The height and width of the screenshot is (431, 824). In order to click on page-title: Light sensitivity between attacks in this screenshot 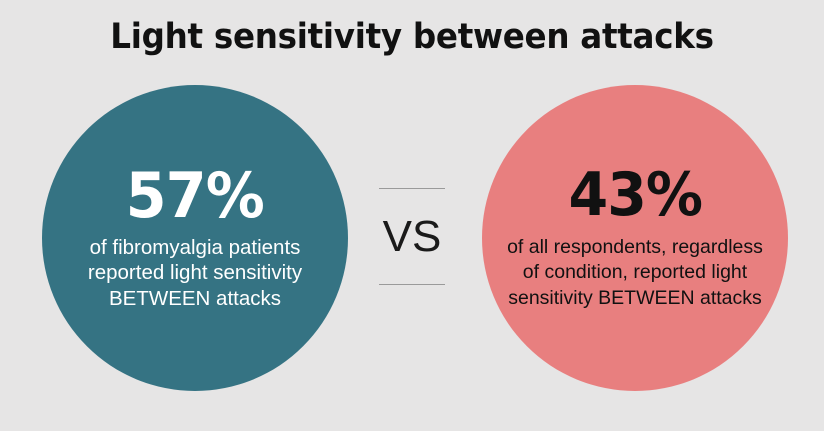, I will do `click(412, 37)`.